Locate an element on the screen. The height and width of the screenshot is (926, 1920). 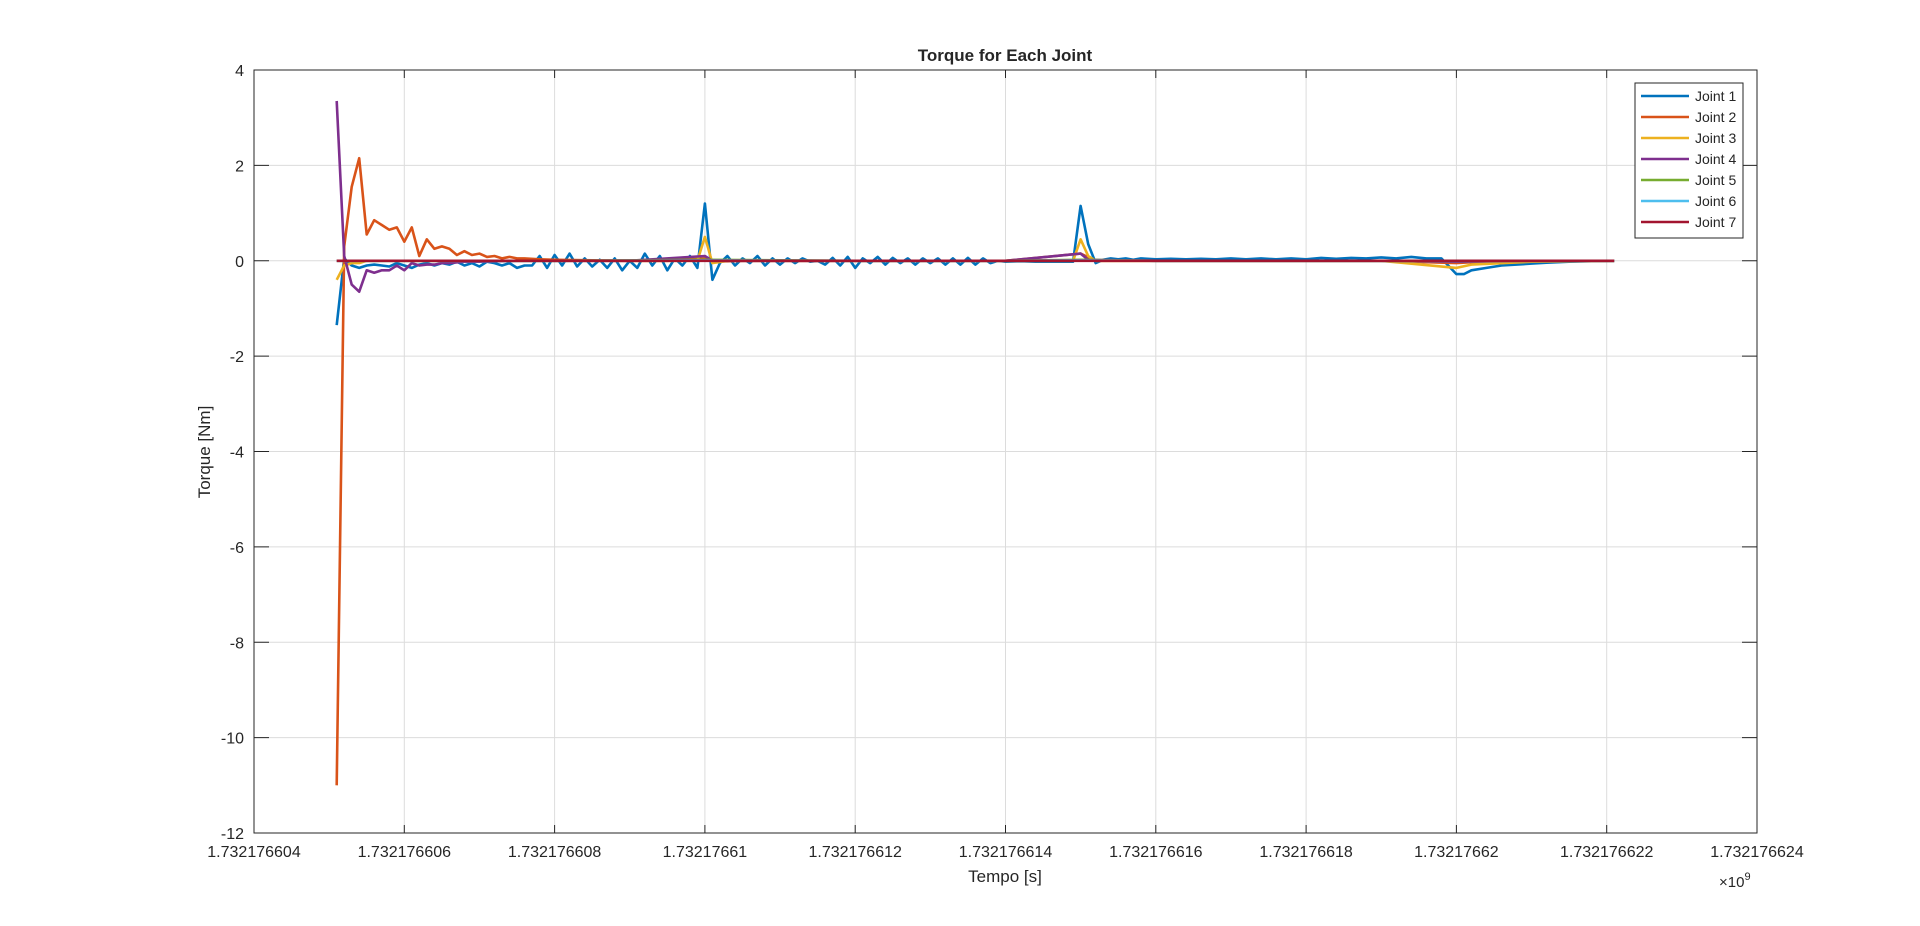
y-tick-labels: 4 2 0 -2 -4 -6 -8 -10 -12 is located at coordinates (232, 453).